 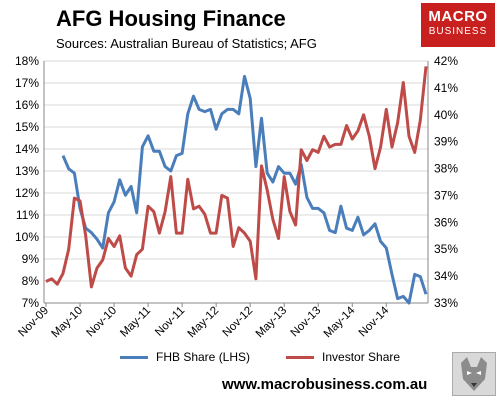 I want to click on left-axis-tick-label: 17%, so click(x=27, y=83).